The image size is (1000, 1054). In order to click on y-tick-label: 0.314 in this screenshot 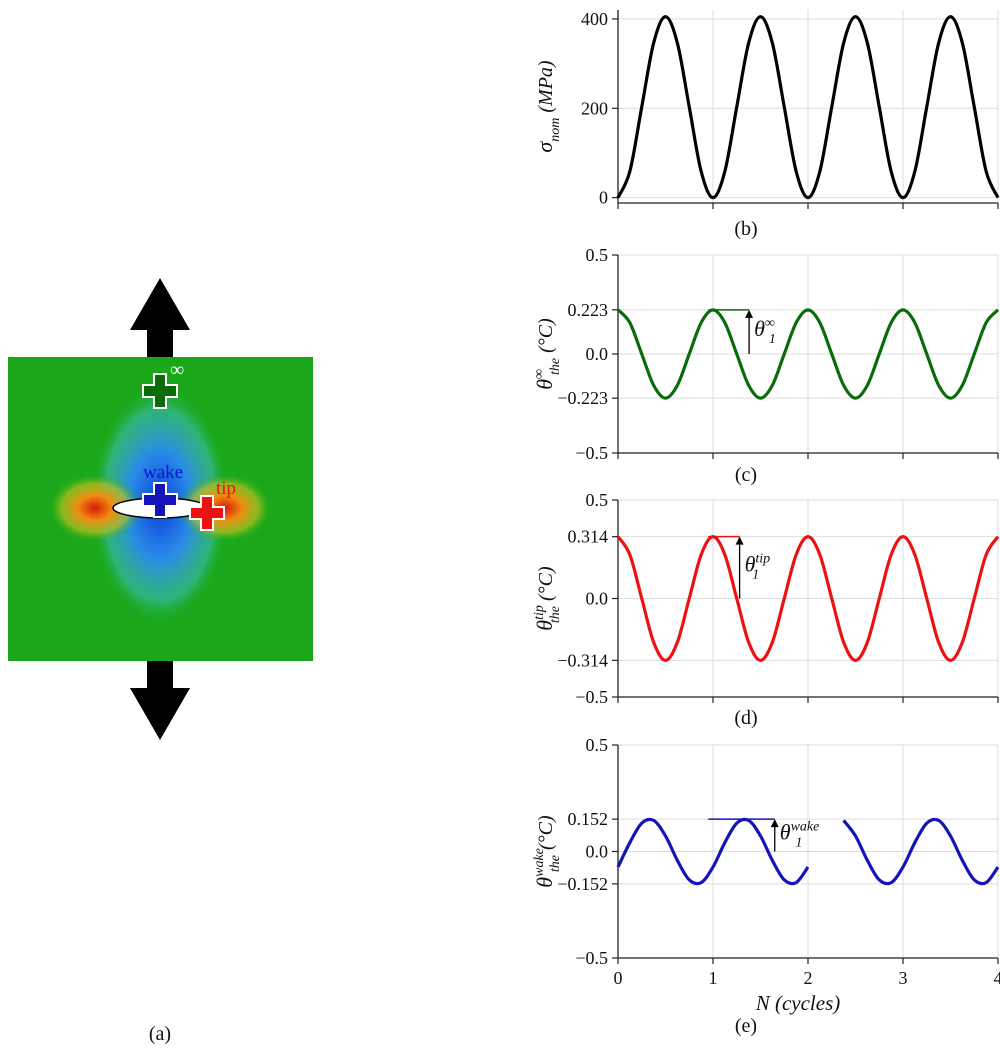, I will do `click(588, 537)`.